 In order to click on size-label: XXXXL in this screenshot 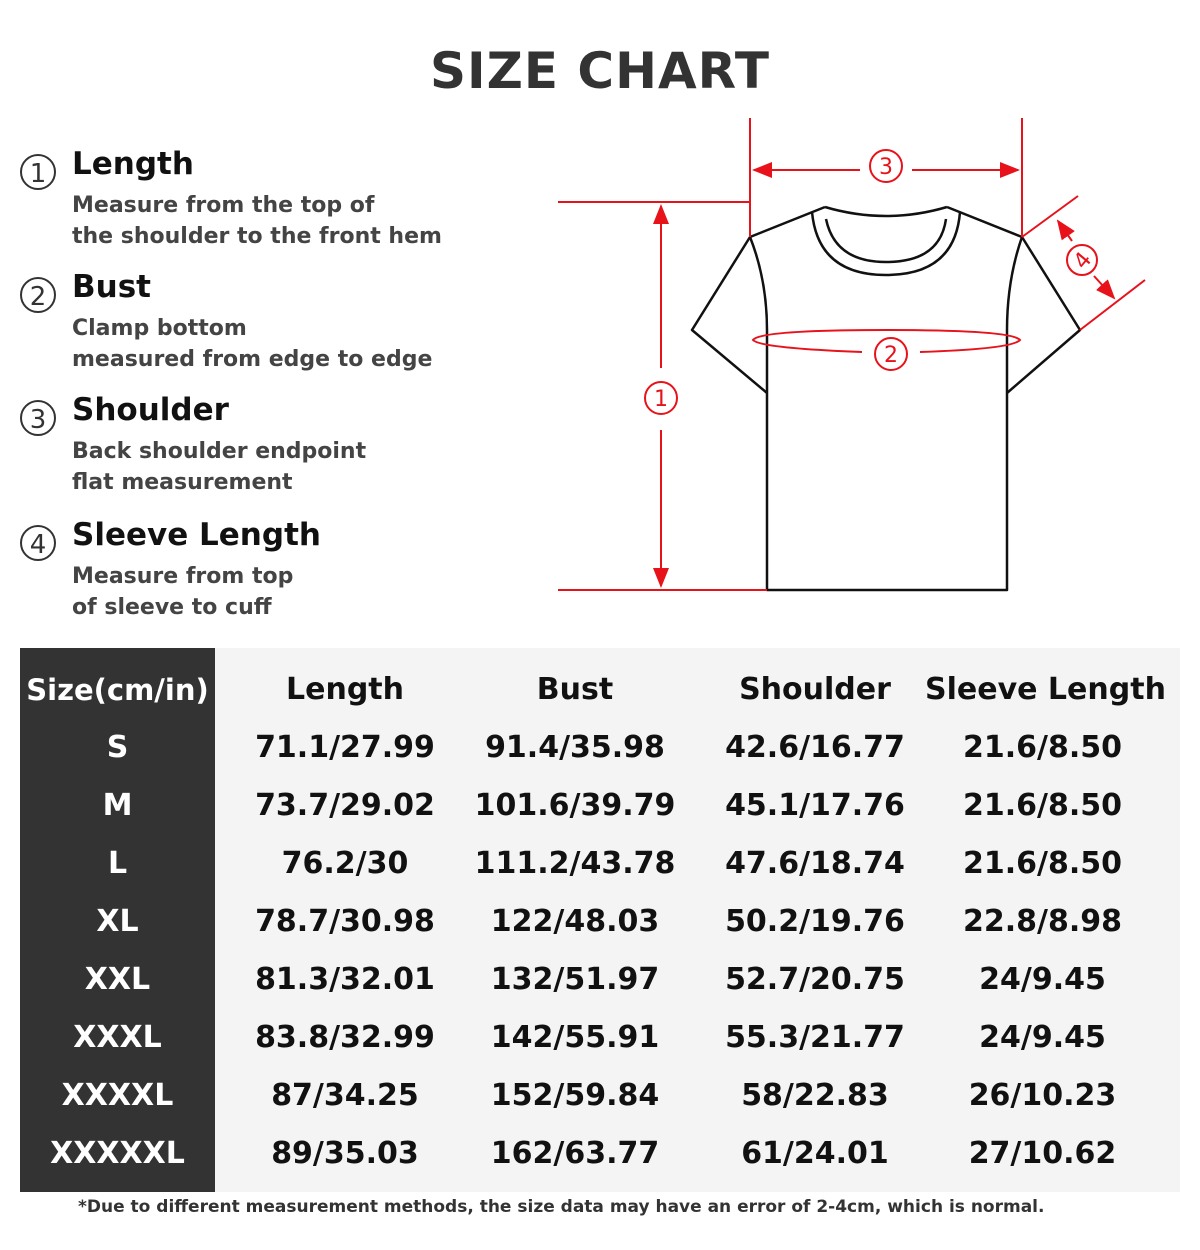, I will do `click(117, 1095)`.